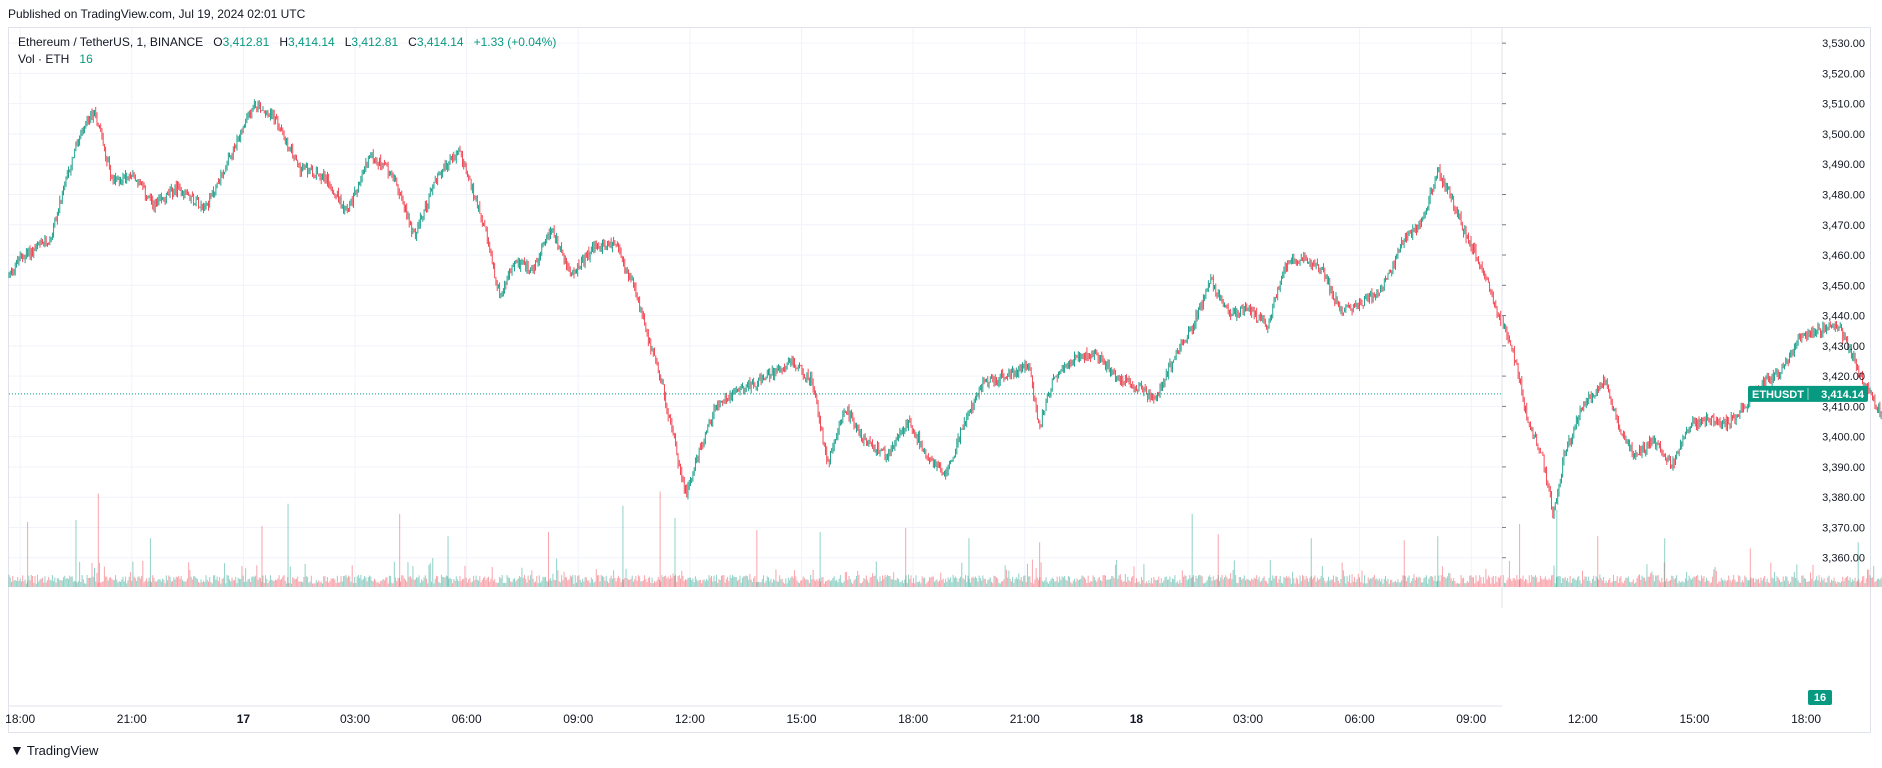 Image resolution: width=1882 pixels, height=768 pixels. What do you see at coordinates (1843, 44) in the screenshot?
I see `y-tick-label: 3,530.00` at bounding box center [1843, 44].